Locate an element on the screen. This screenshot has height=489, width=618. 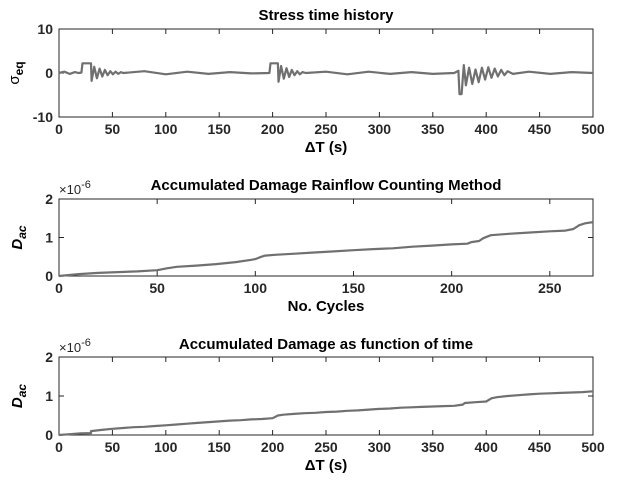
x-axis-label: No. Cycles is located at coordinates (326, 306).